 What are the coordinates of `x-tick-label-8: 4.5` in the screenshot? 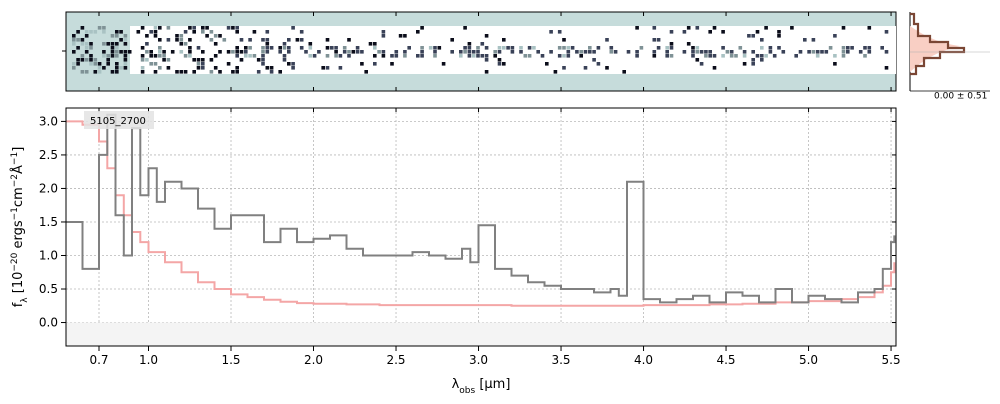 It's located at (725, 360).